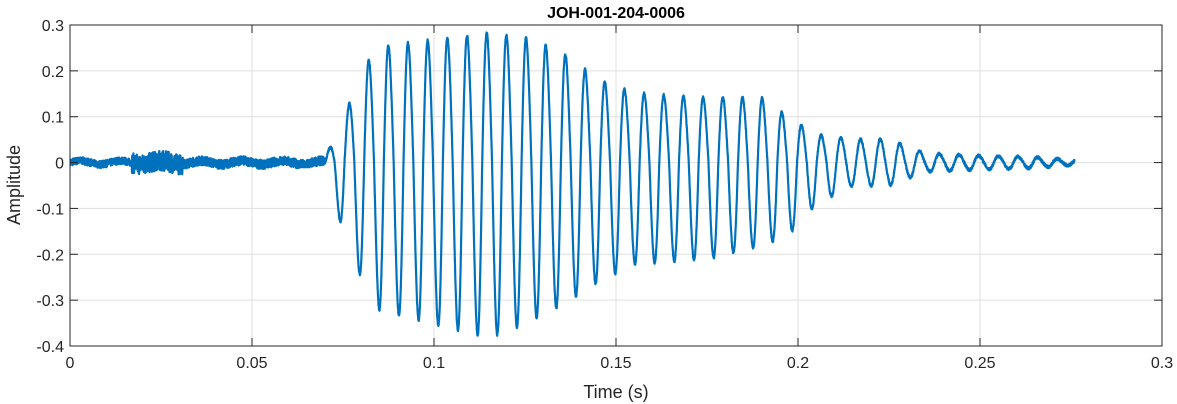 This screenshot has width=1177, height=404. Describe the element at coordinates (14, 185) in the screenshot. I see `y-axis-label: Amplitude` at that location.